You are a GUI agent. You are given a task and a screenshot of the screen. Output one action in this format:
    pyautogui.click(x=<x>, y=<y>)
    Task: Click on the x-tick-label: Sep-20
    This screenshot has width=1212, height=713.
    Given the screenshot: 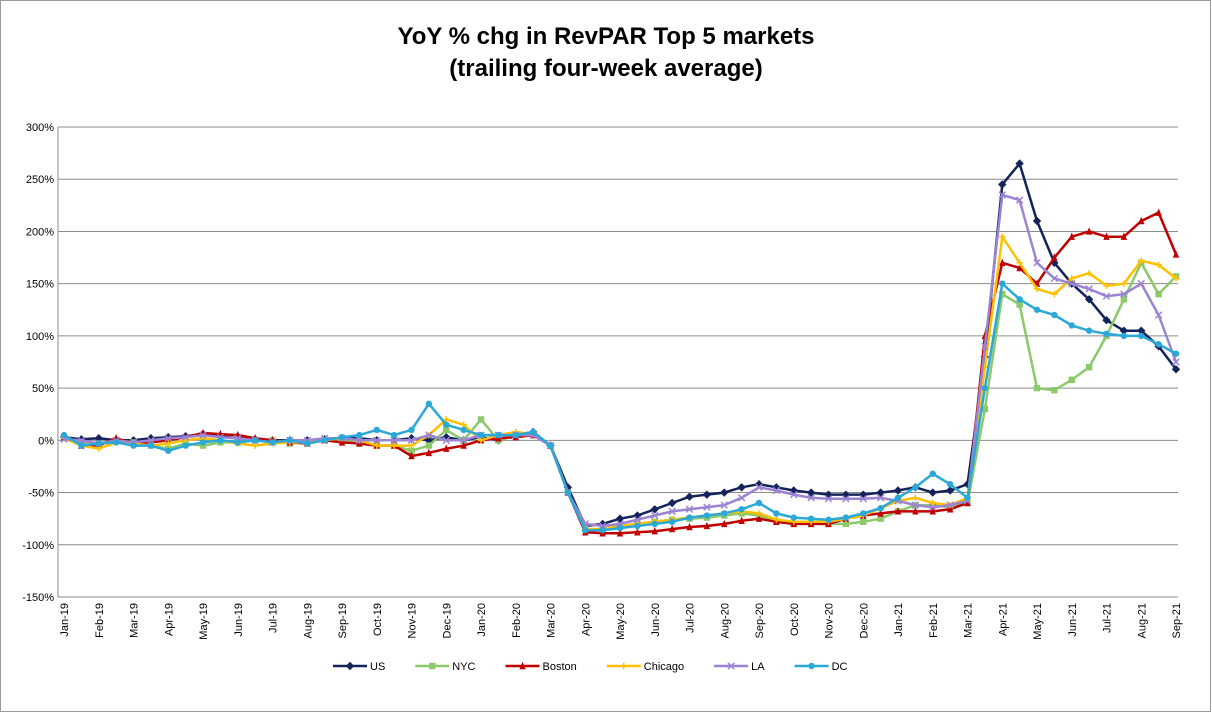 What is the action you would take?
    pyautogui.click(x=760, y=620)
    